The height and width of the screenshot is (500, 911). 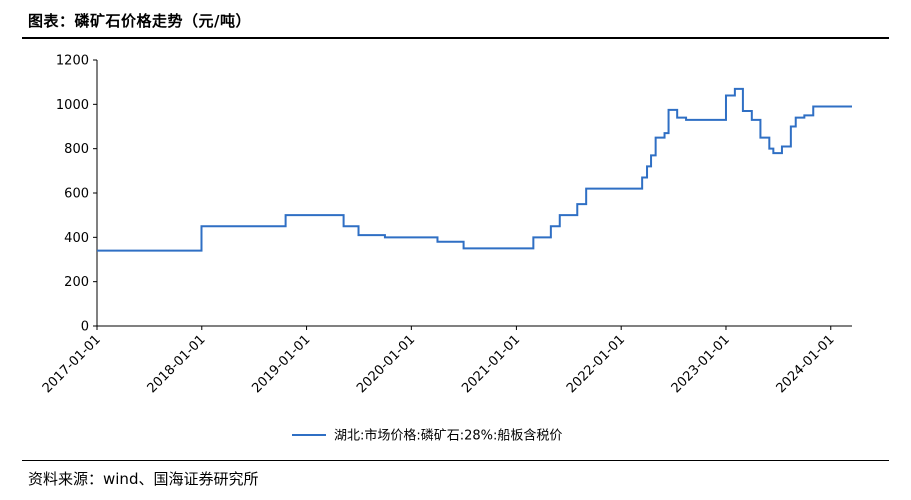 I want to click on y-tick-label: 600, so click(x=76, y=194).